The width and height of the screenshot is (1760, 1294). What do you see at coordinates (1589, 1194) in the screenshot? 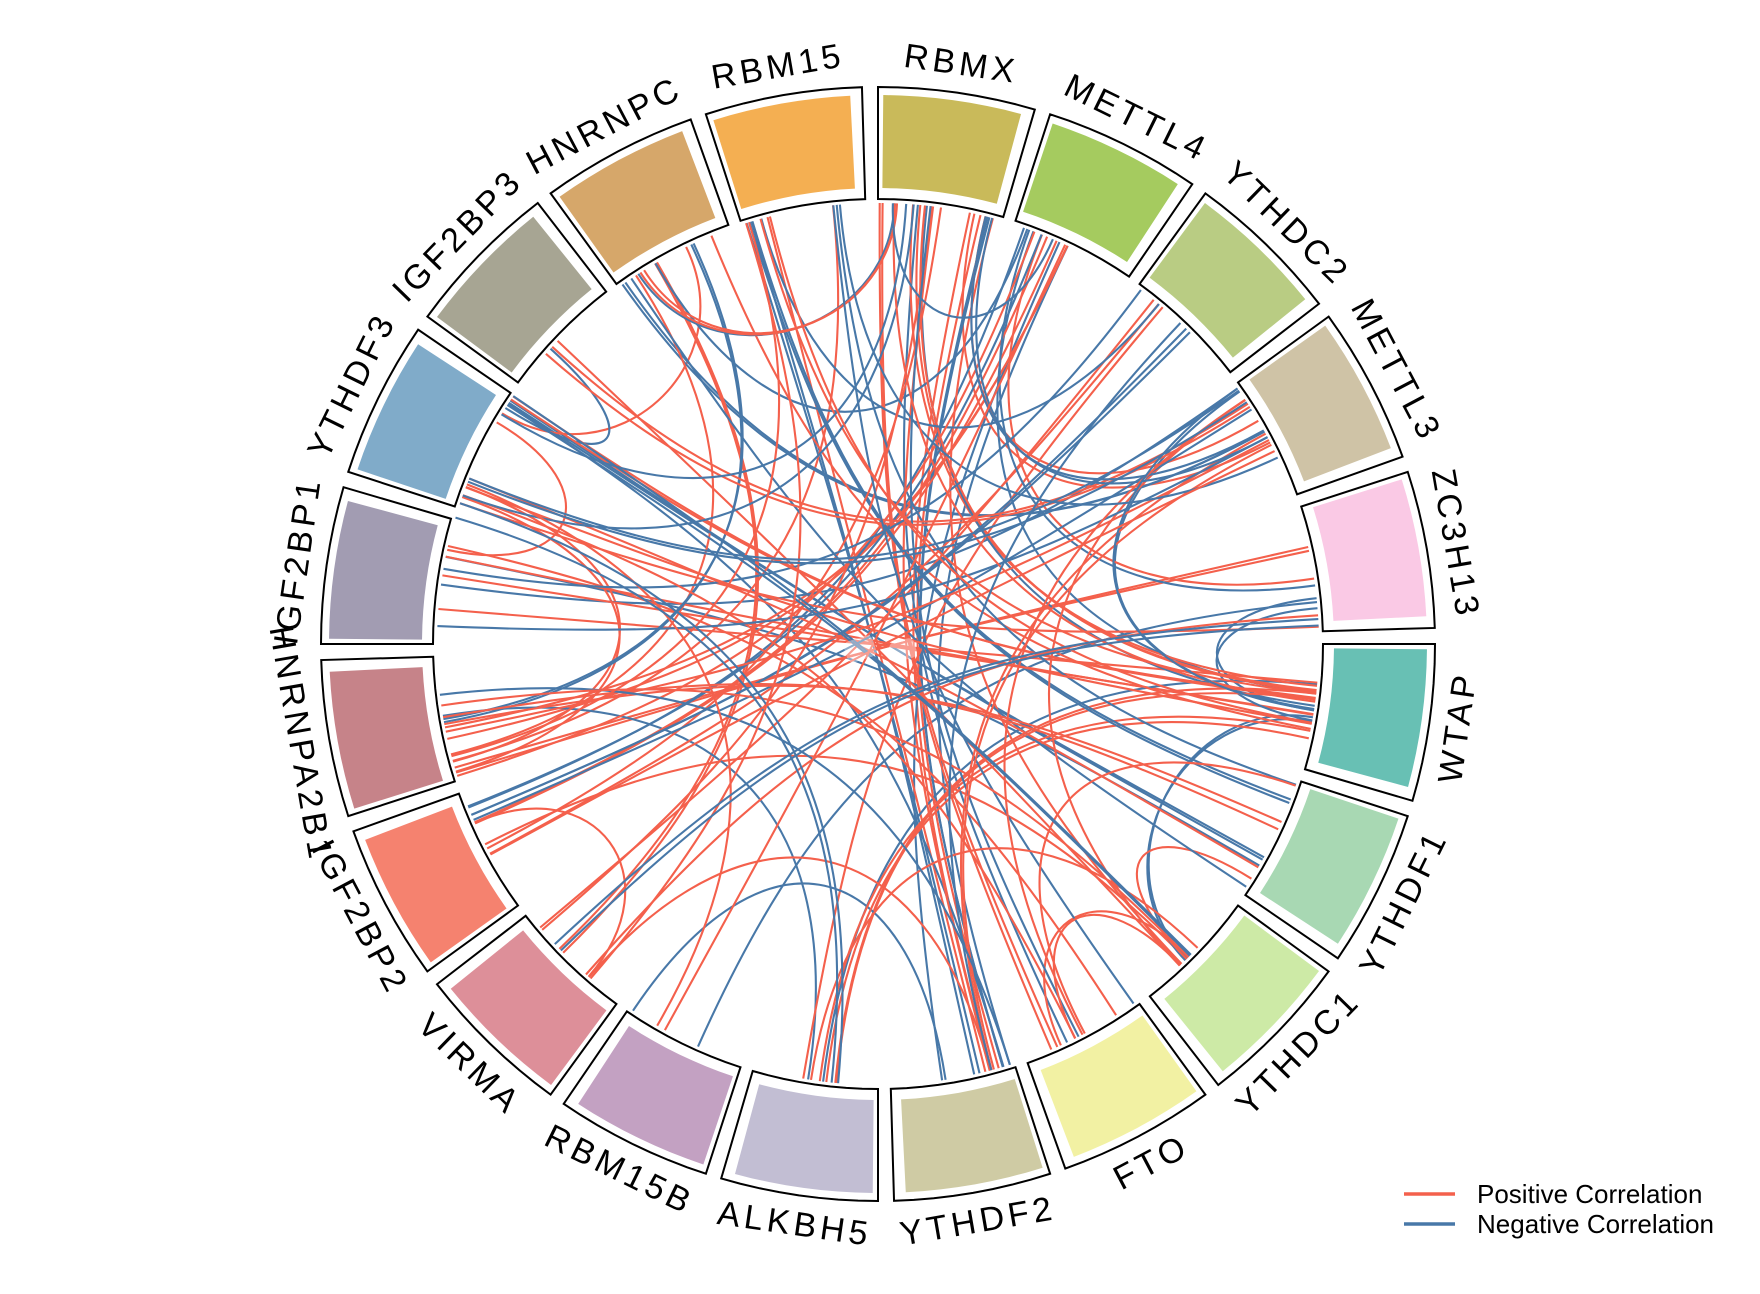
I see `svg-text: Positive Correlation` at bounding box center [1589, 1194].